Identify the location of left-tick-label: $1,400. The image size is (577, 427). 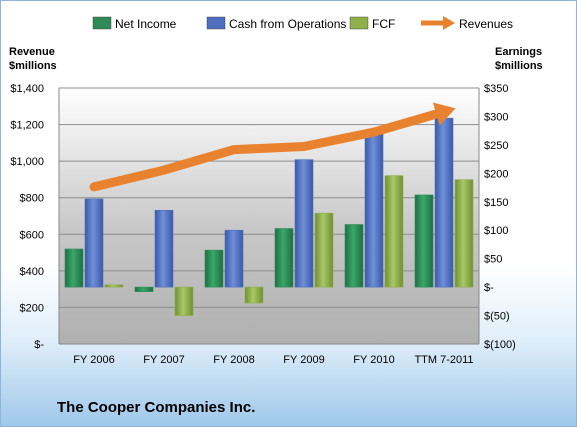
(27, 89).